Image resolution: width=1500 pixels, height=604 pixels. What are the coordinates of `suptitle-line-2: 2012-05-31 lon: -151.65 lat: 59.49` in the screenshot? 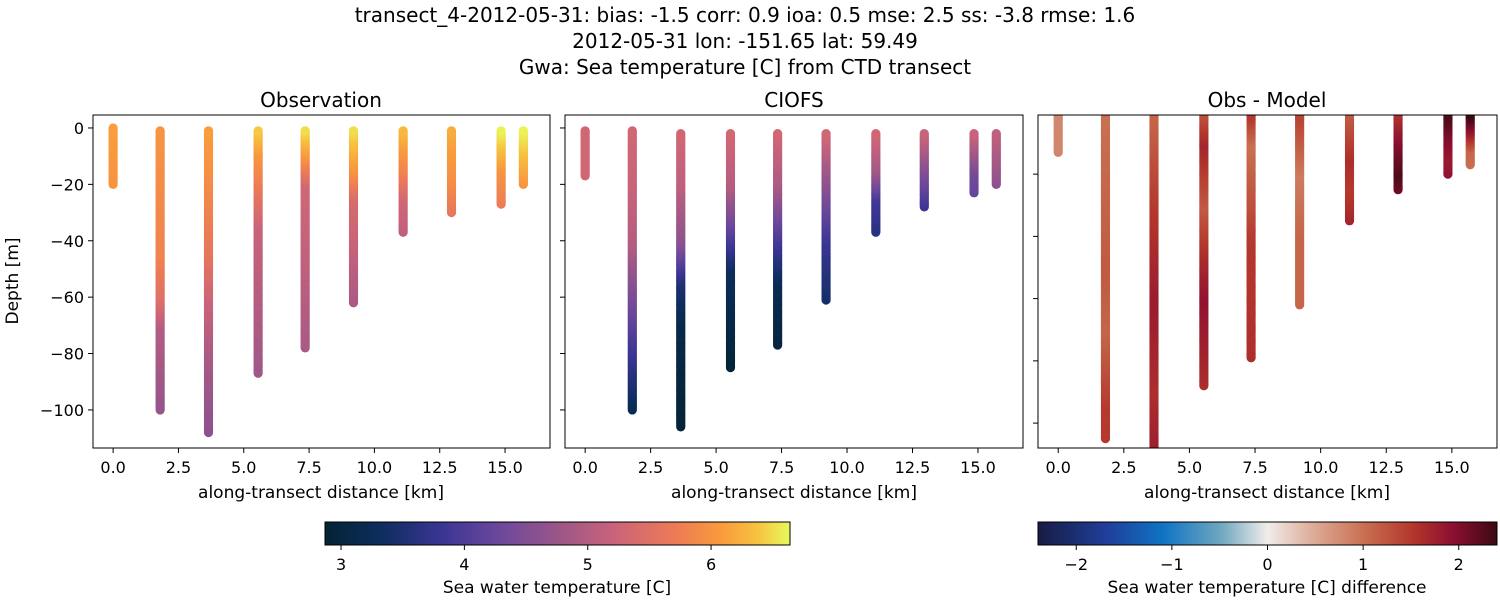 It's located at (745, 41).